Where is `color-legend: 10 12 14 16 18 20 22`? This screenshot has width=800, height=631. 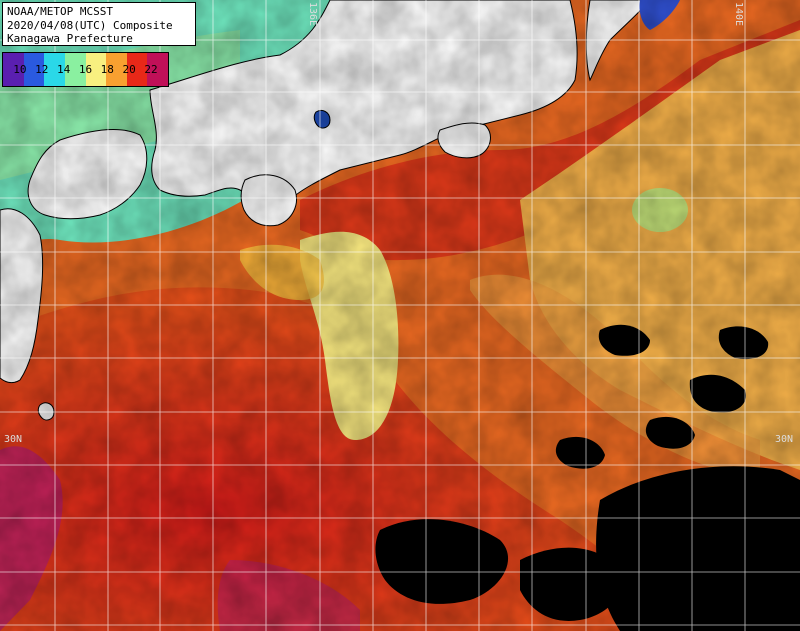 color-legend: 10 12 14 16 18 20 22 is located at coordinates (85, 69).